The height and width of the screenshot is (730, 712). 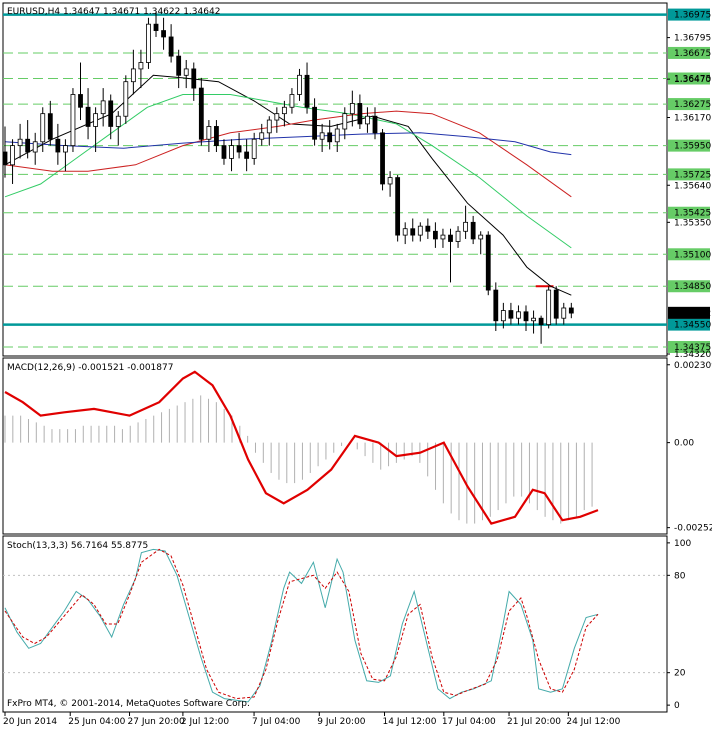 What do you see at coordinates (96, 722) in the screenshot?
I see `time-tick-label-1: 25 Jun 04:00` at bounding box center [96, 722].